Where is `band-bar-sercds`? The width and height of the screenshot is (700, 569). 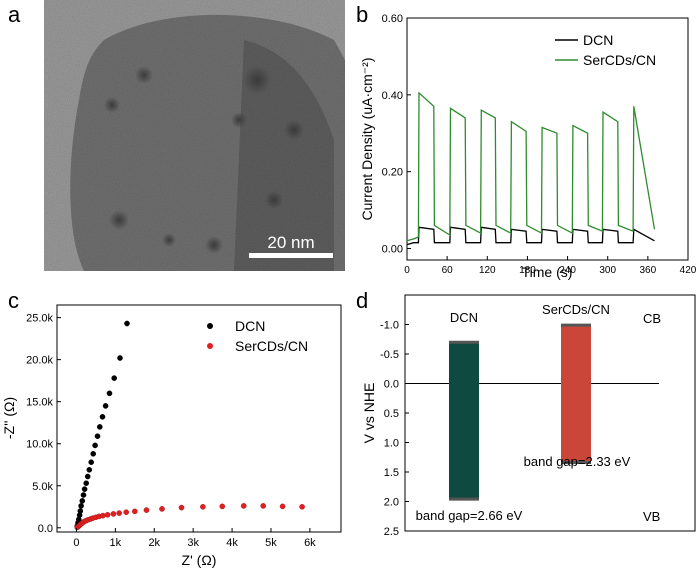
band-bar-sercds is located at coordinates (576, 394).